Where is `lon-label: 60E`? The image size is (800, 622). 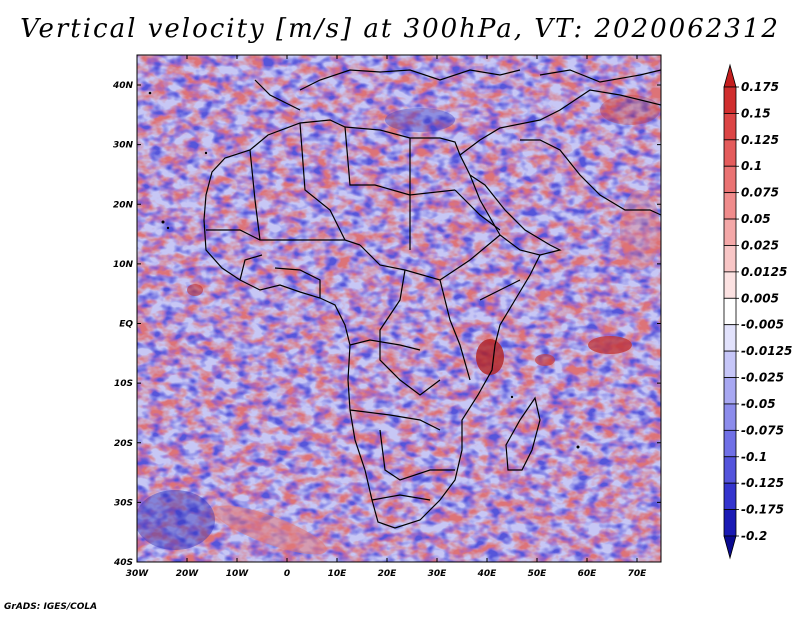 lon-label: 60E is located at coordinates (588, 574).